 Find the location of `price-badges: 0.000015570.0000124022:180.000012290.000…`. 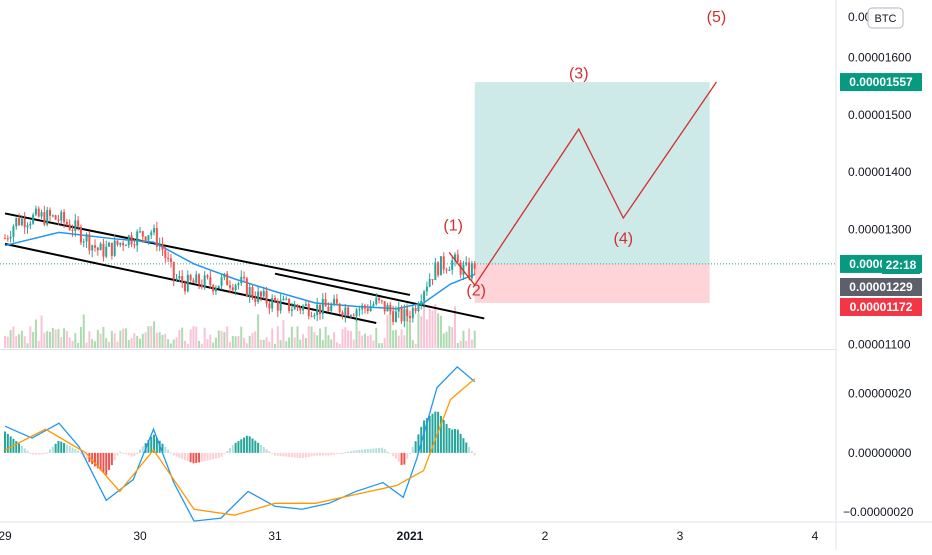

price-badges: 0.000015570.0000124022:180.000012290.000… is located at coordinates (881, 194).